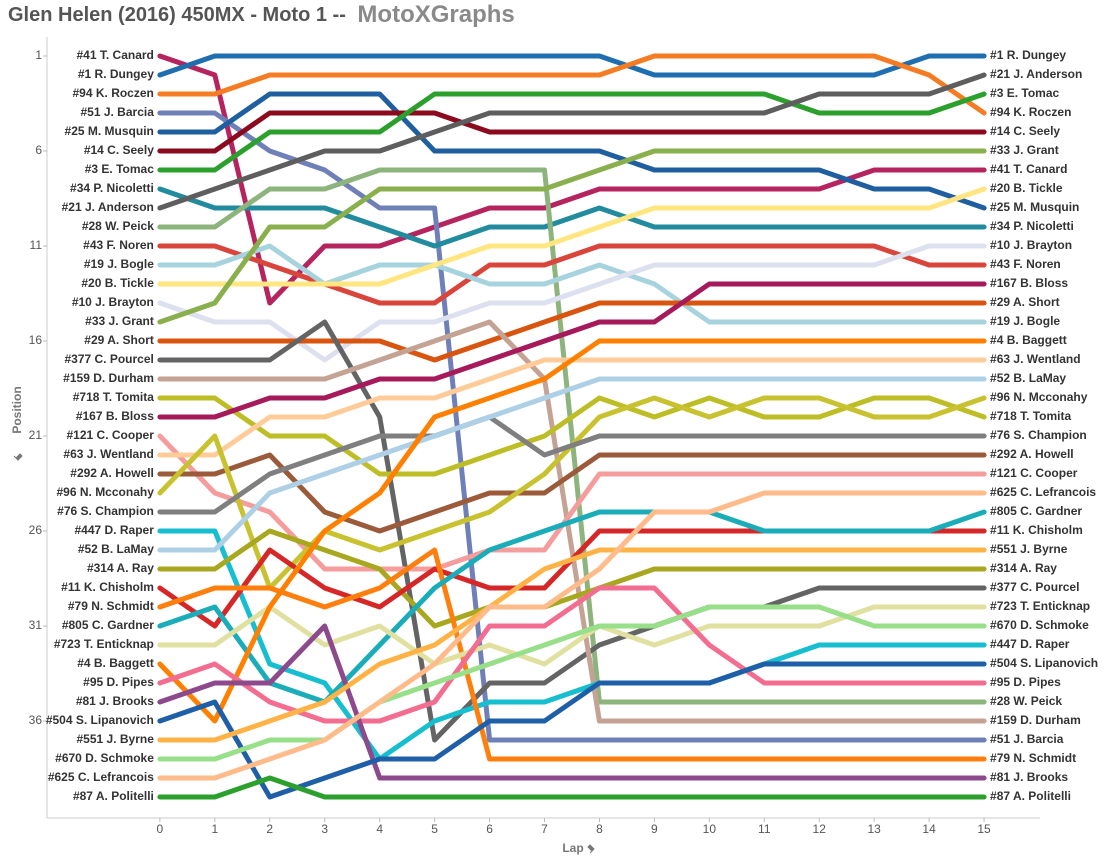 Image resolution: width=1111 pixels, height=862 pixels. Describe the element at coordinates (710, 829) in the screenshot. I see `x-tick-label: 10` at that location.